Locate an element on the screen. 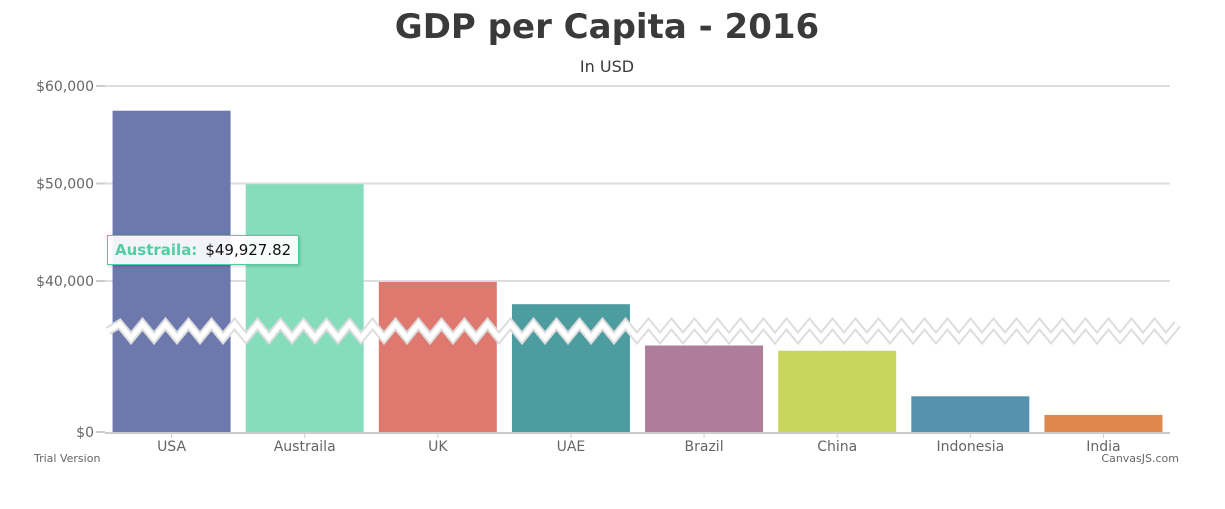 This screenshot has width=1225, height=509. x-tick-label: UK is located at coordinates (438, 447).